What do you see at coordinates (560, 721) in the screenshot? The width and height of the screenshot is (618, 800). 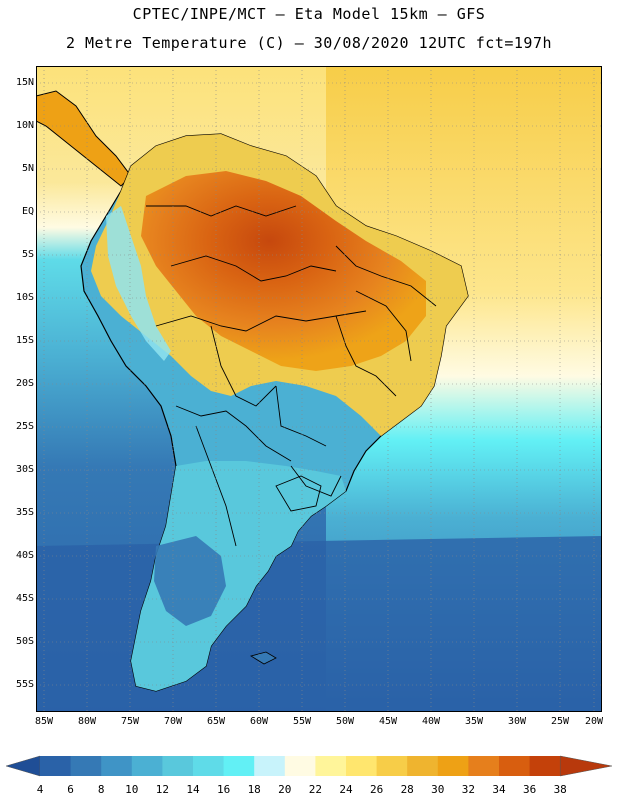 I see `lon-label: 25W` at bounding box center [560, 721].